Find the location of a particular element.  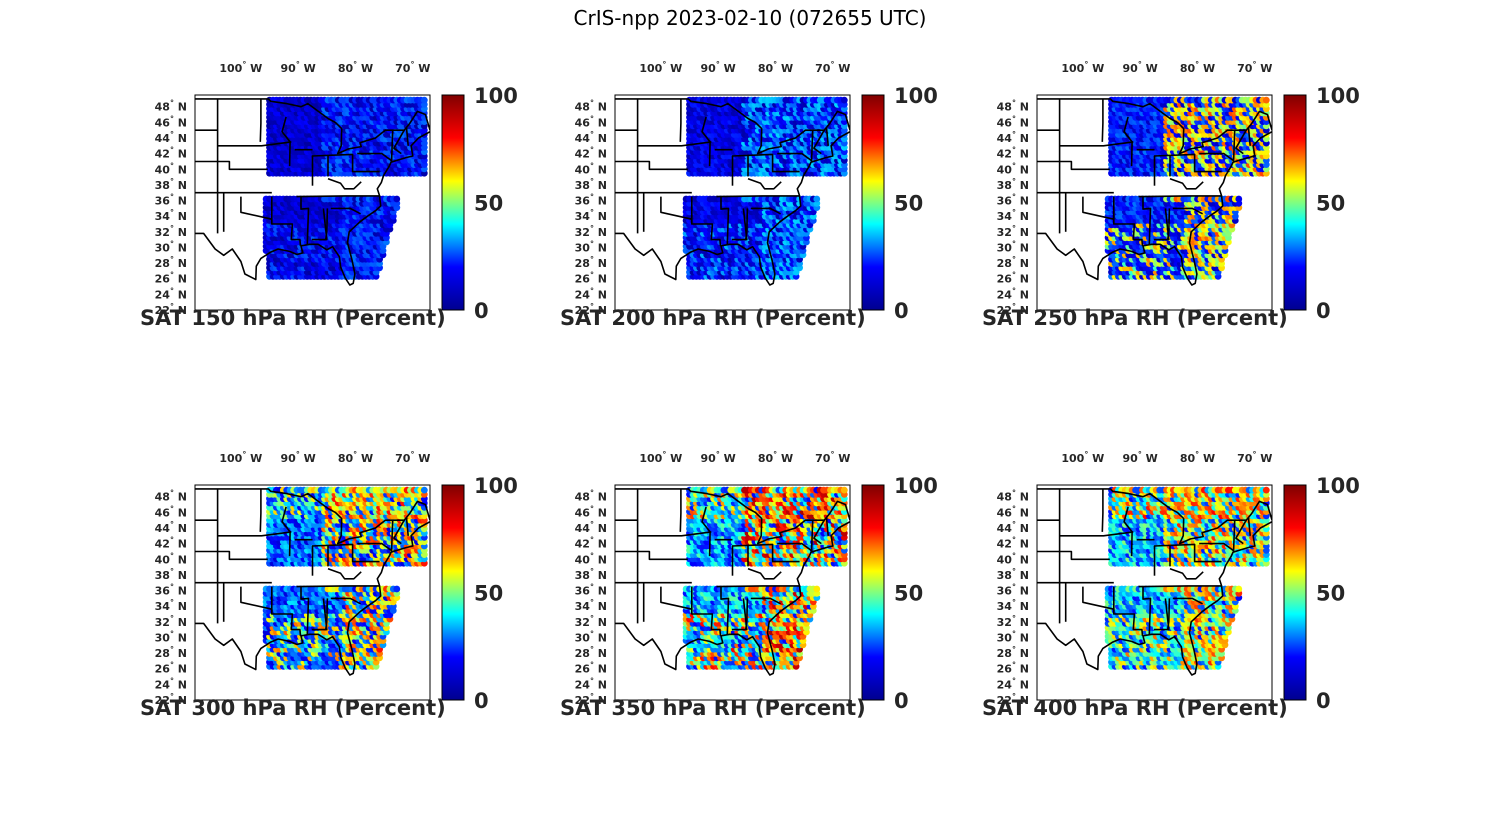

lat-tick-label: 34° N is located at coordinates (171, 215).